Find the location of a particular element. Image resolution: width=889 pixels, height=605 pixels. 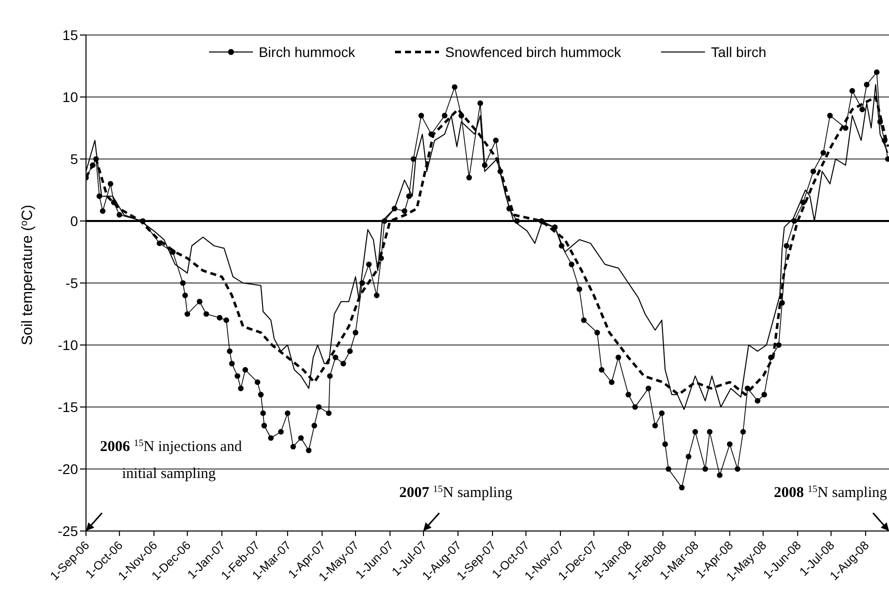

legend-label: Snowfenced birch hummock is located at coordinates (533, 52).